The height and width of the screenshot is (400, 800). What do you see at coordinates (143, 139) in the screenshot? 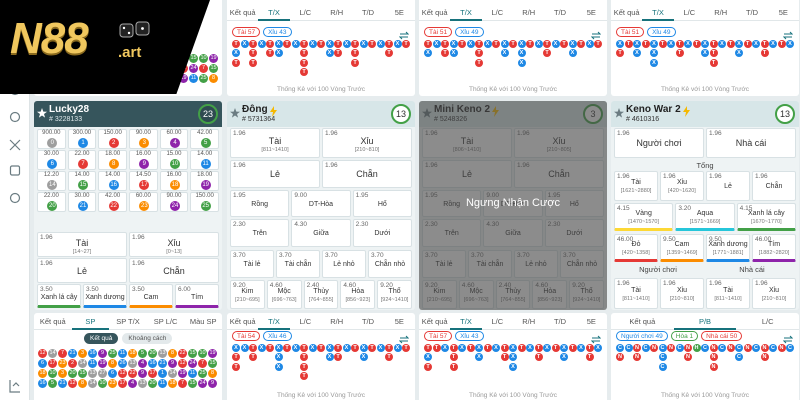
I see `number-bet: 90.00 3` at bounding box center [143, 139].